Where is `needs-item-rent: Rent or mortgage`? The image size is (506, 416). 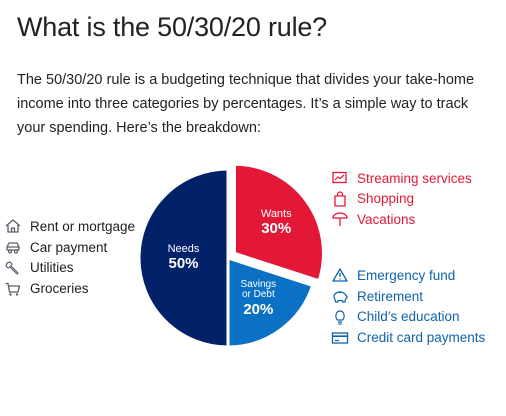
needs-item-rent: Rent or mortgage is located at coordinates (69, 226).